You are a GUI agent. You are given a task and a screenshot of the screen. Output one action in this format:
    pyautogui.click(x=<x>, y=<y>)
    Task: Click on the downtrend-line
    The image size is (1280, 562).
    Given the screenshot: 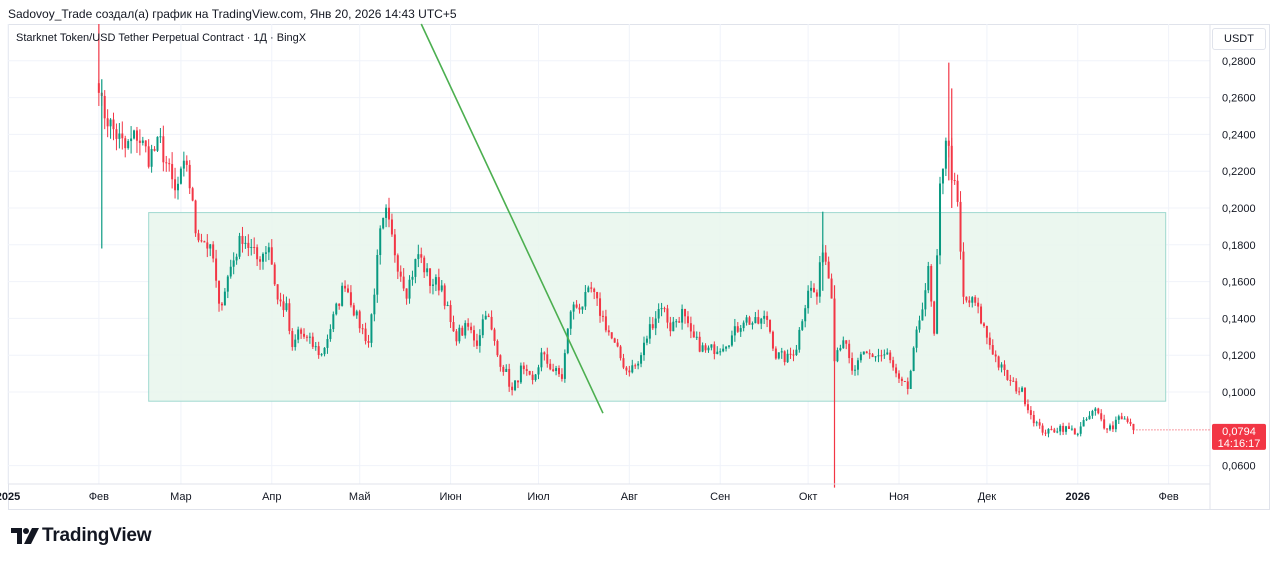 What is the action you would take?
    pyautogui.click(x=512, y=218)
    